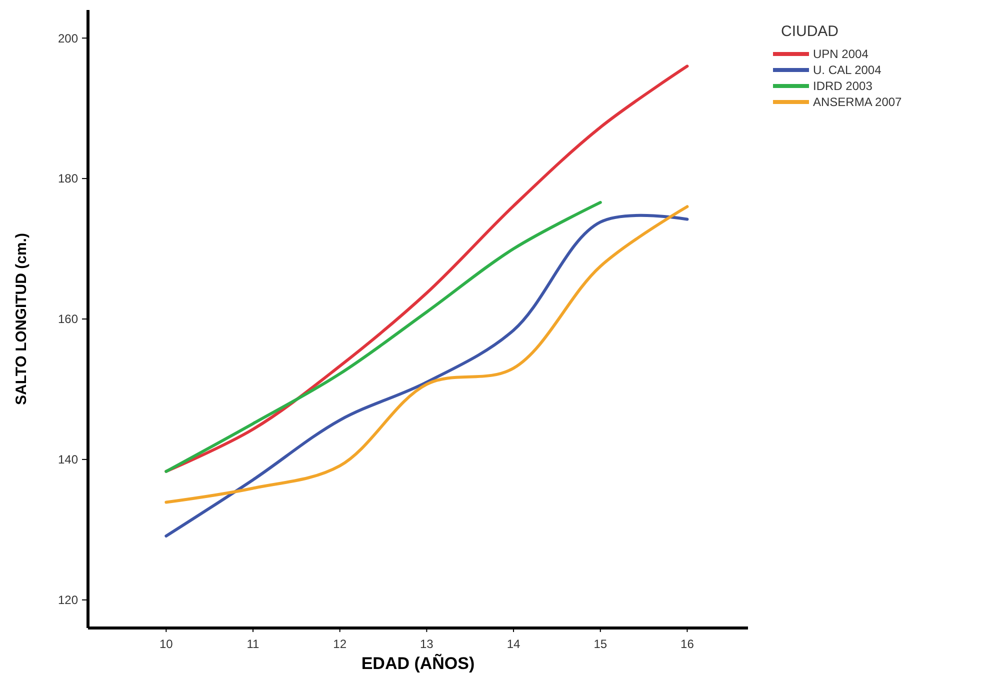  Describe the element at coordinates (843, 86) in the screenshot. I see `legend-label: IDRD 2003` at that location.